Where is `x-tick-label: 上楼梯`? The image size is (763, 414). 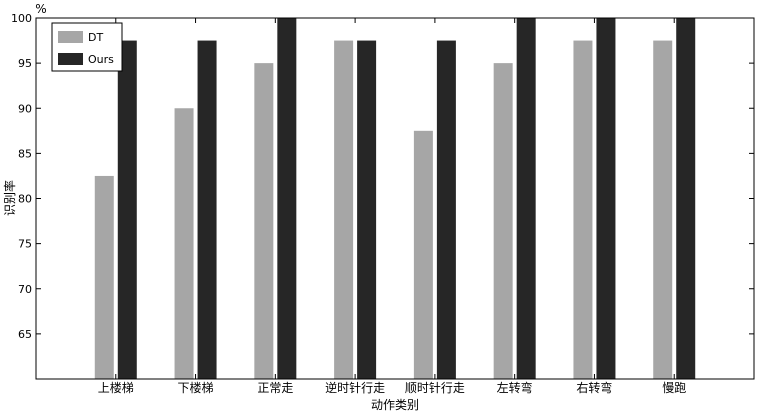 x-tick-label: 上楼梯 is located at coordinates (116, 387).